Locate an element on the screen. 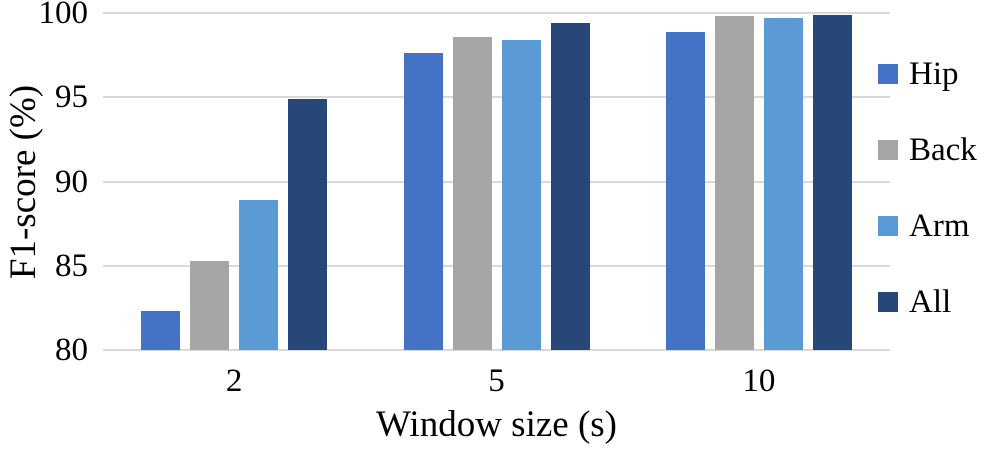 The image size is (985, 455). legend-label-hip: Hip is located at coordinates (934, 74).